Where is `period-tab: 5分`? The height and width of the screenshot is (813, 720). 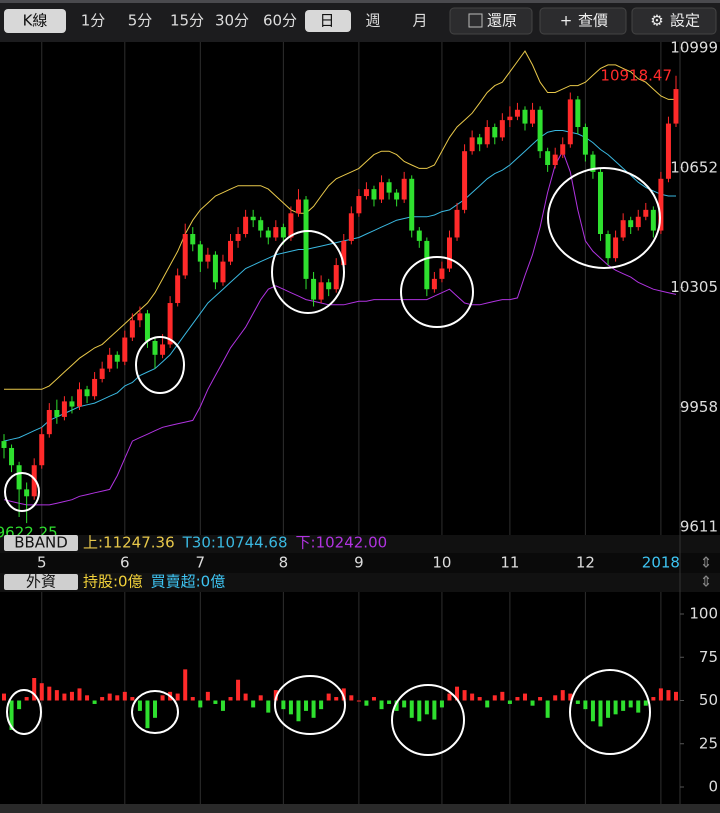 period-tab: 5分 is located at coordinates (140, 21).